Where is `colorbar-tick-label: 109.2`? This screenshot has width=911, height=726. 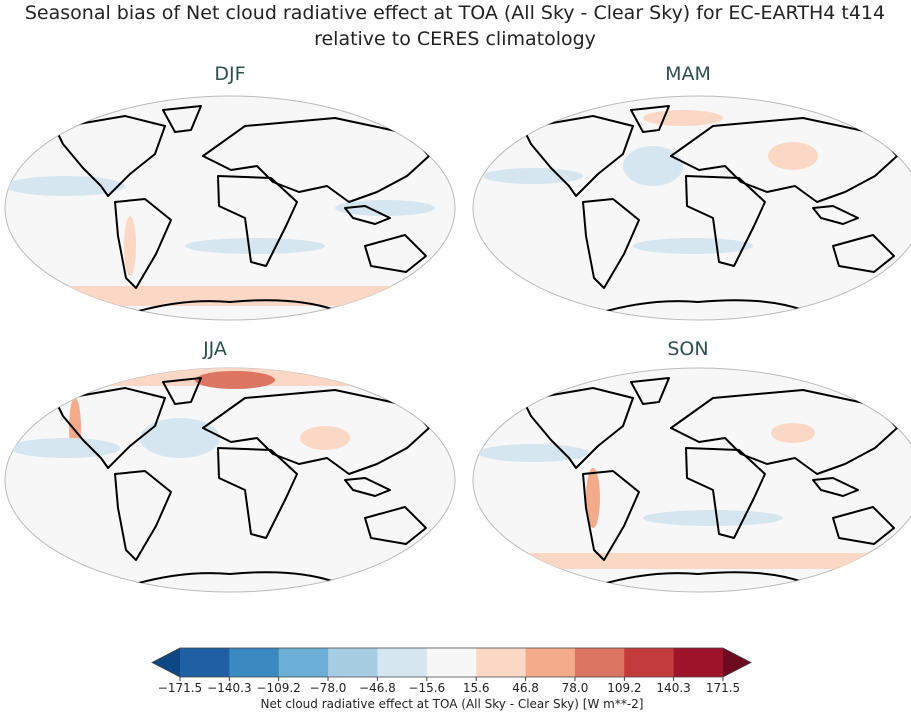 colorbar-tick-label: 109.2 is located at coordinates (624, 688).